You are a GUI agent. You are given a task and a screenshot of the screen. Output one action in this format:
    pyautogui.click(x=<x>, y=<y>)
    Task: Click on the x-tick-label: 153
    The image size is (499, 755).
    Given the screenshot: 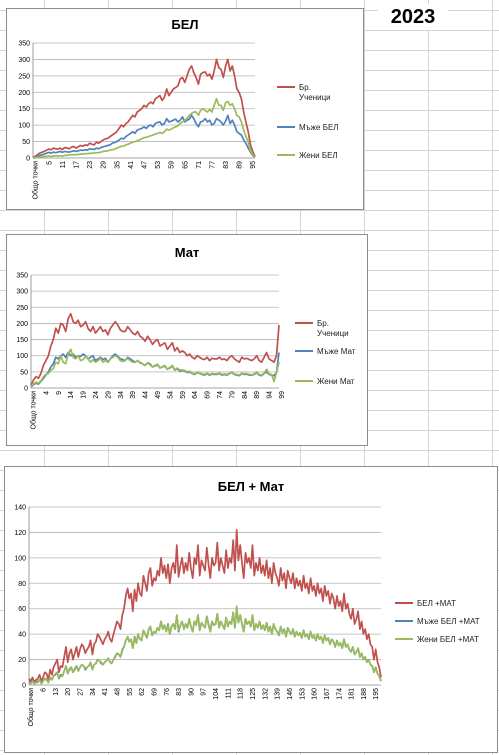 What is the action you would take?
    pyautogui.click(x=302, y=694)
    